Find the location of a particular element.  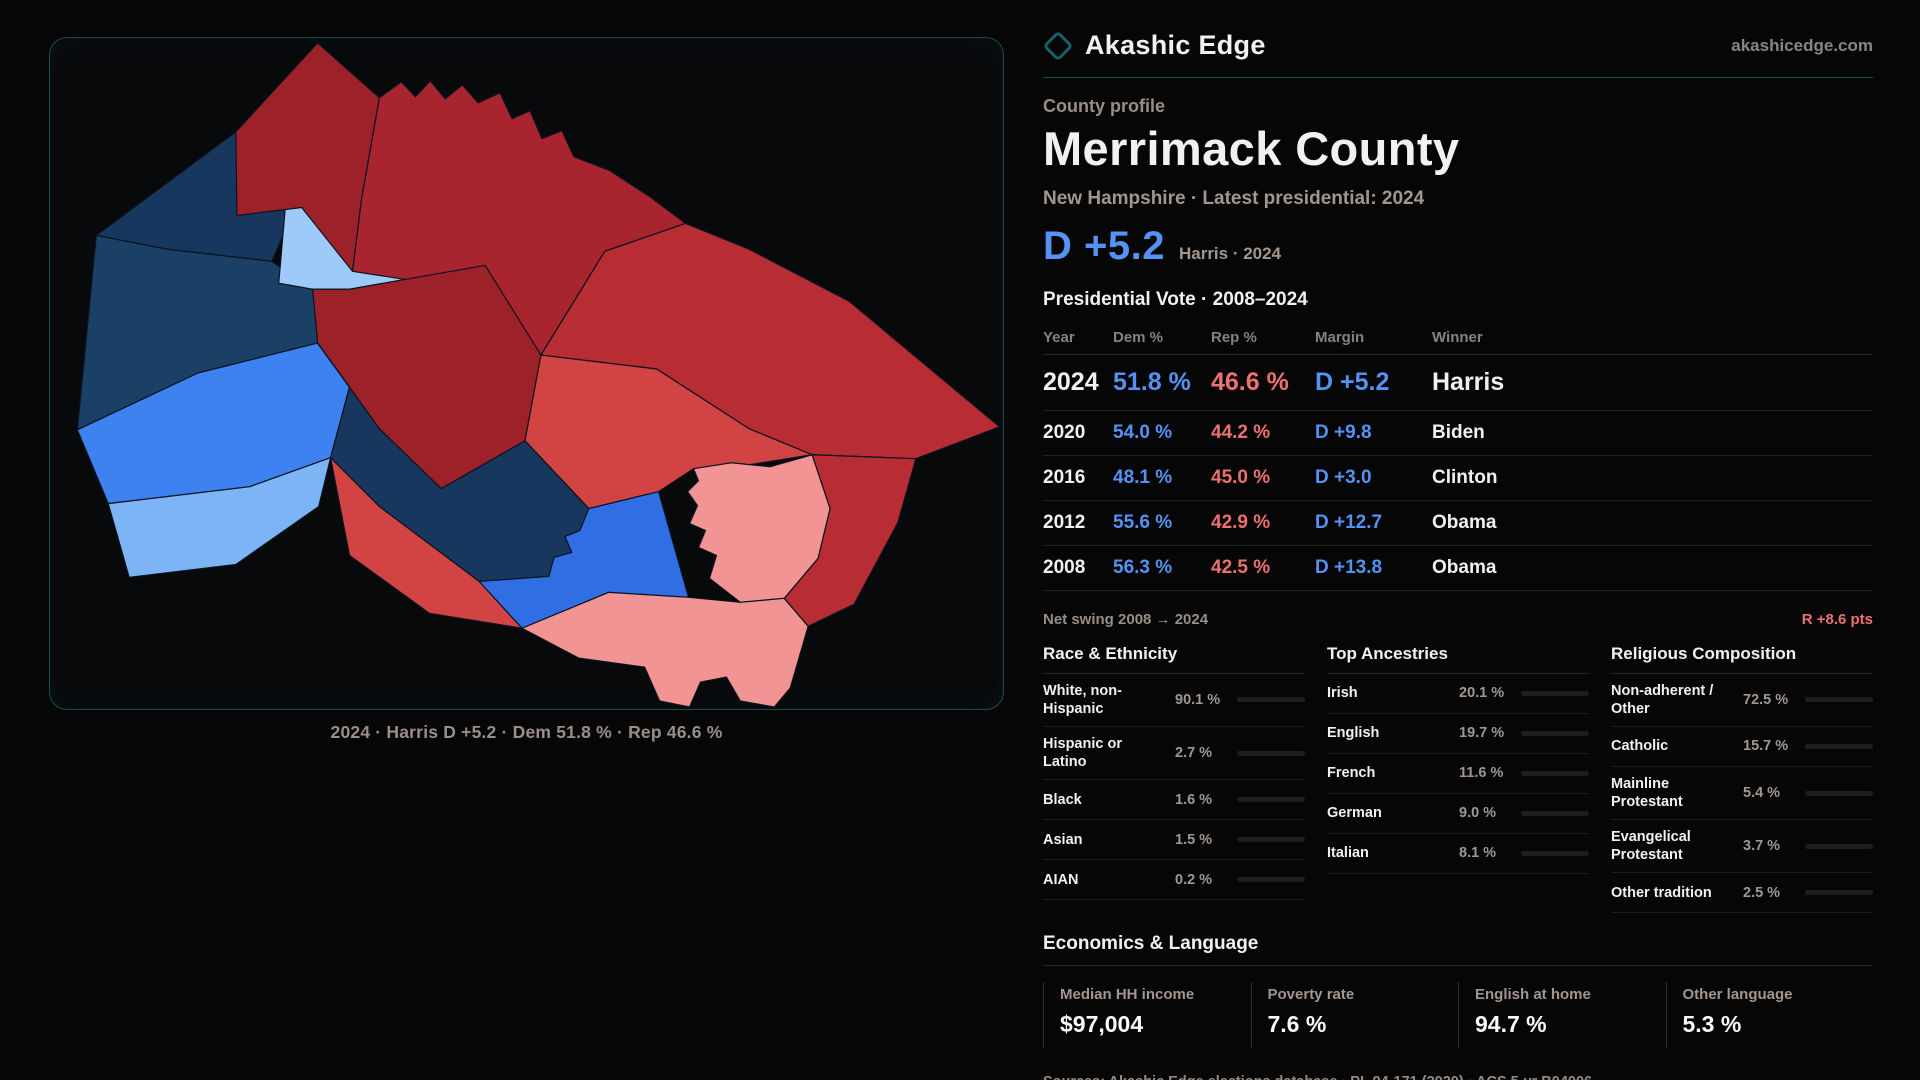

stat-label: Catholic is located at coordinates (1640, 746).